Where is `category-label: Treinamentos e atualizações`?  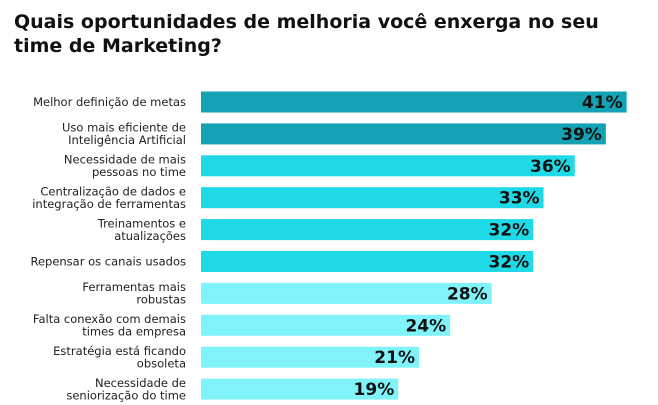 category-label: Treinamentos e atualizações is located at coordinates (141, 229).